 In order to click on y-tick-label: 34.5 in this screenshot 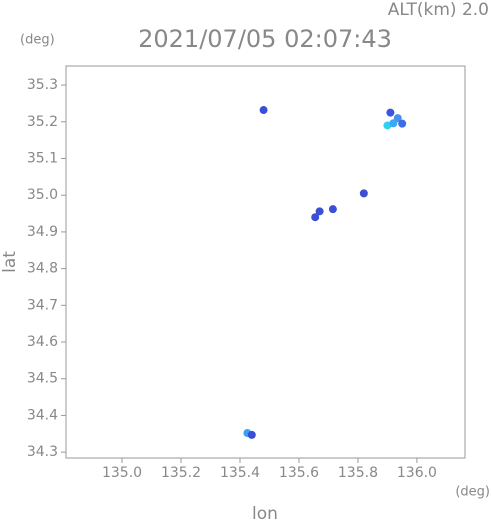, I will do `click(42, 379)`.